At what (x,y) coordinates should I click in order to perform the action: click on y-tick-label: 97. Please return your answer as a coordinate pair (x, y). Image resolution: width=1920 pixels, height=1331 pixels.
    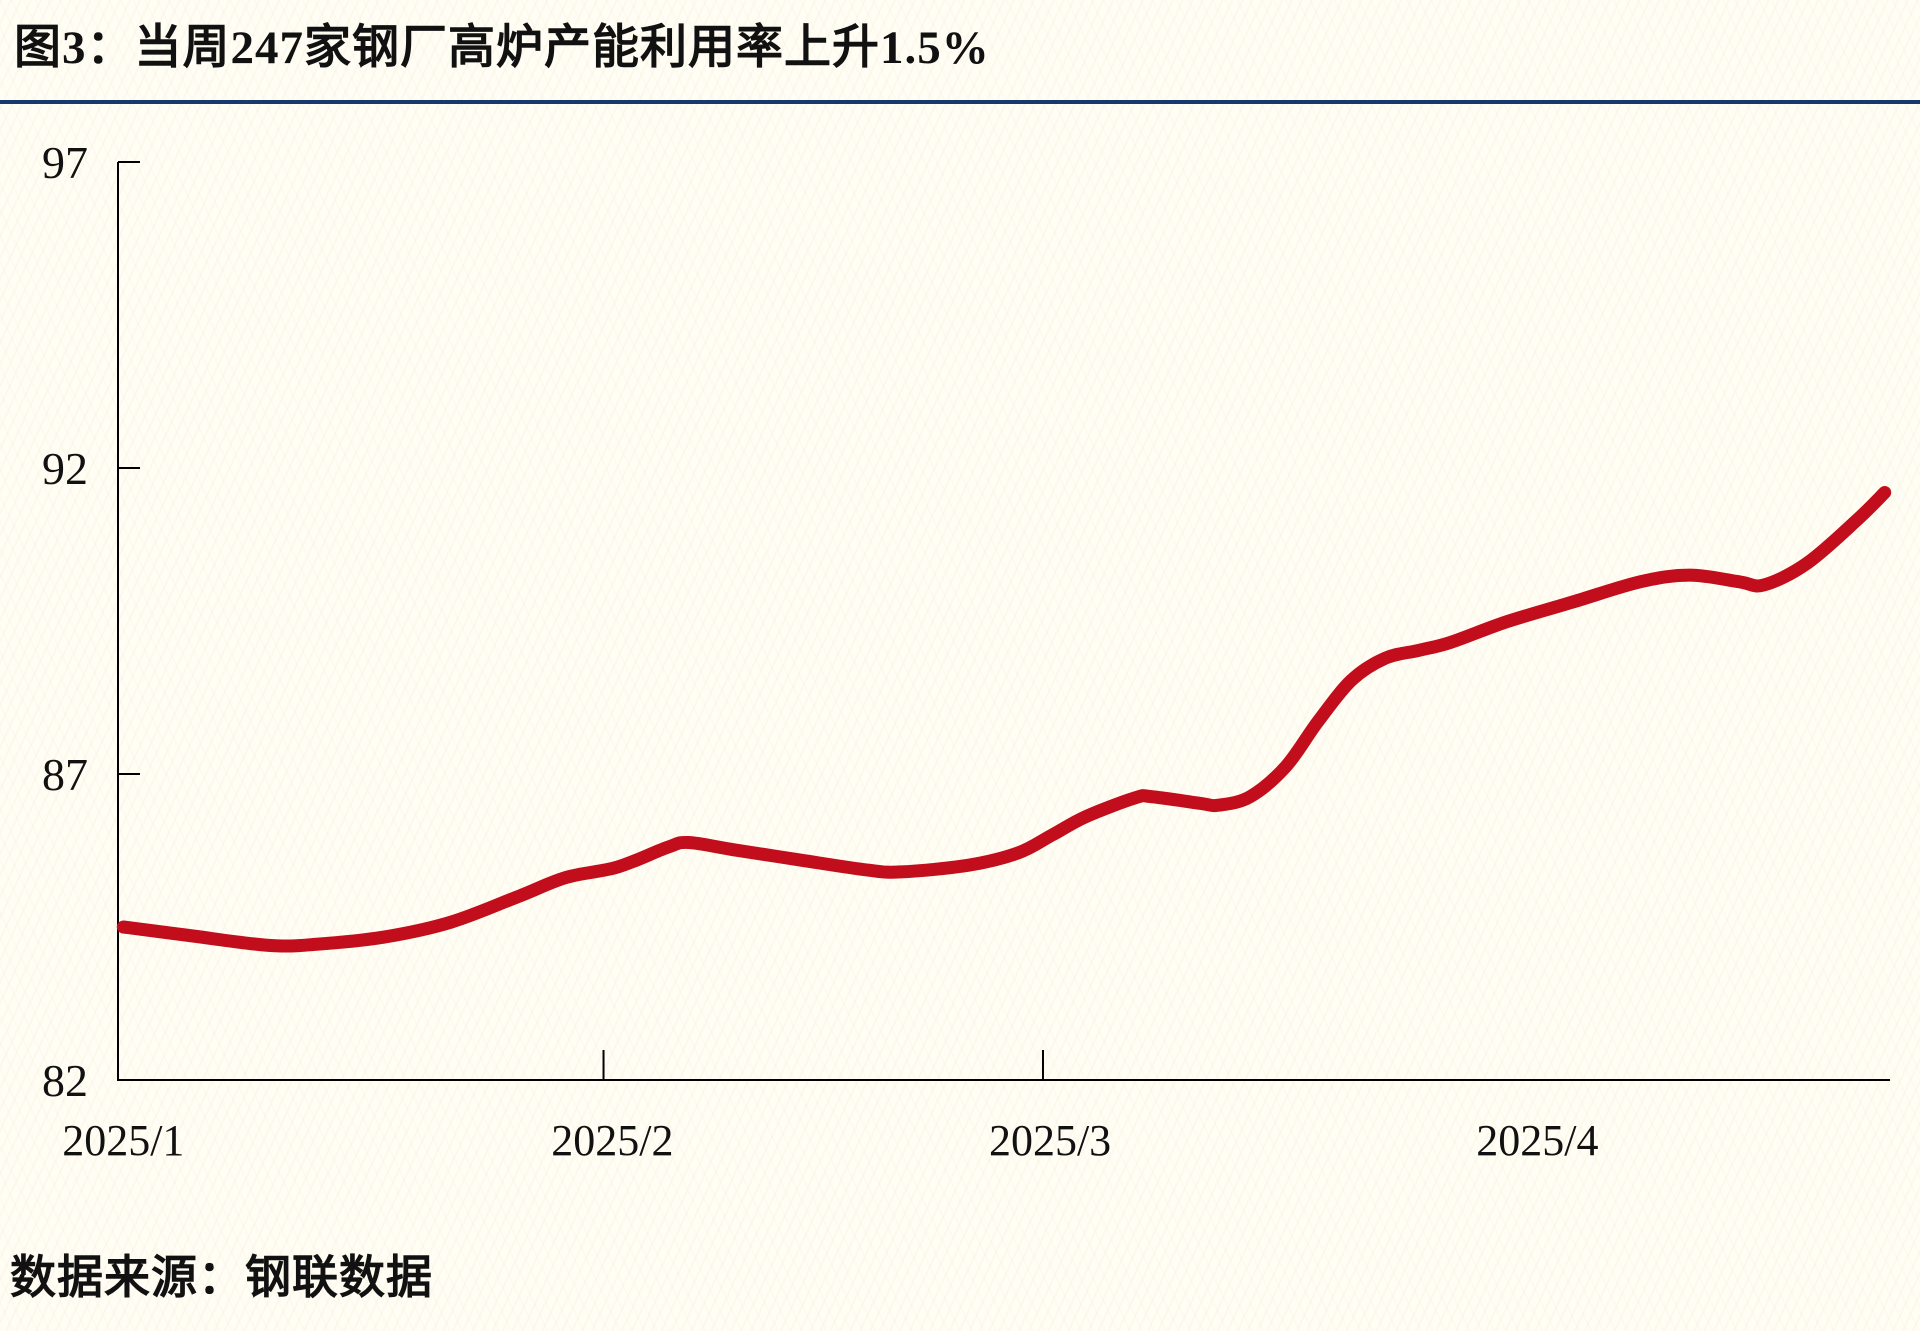
    Looking at the image, I should click on (65, 162).